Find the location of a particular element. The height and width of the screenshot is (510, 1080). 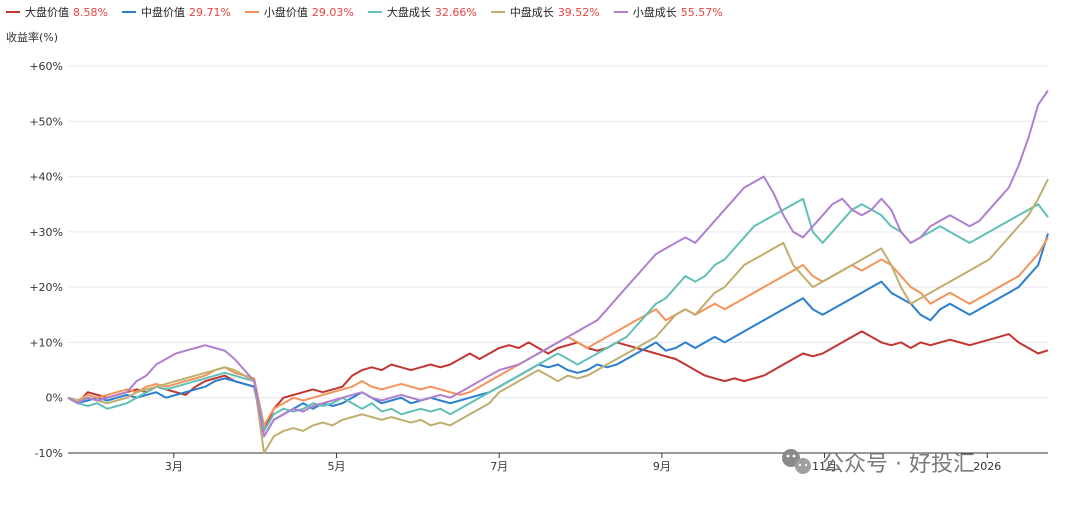

y-tick-label: 0% is located at coordinates (54, 398).